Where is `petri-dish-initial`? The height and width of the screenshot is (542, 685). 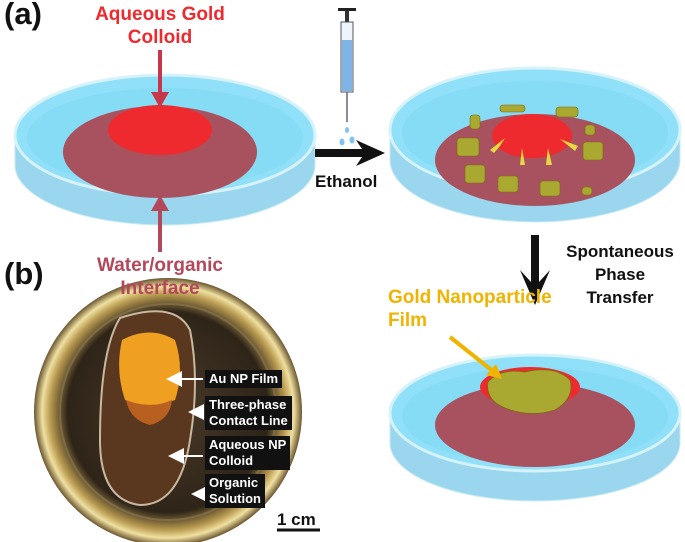 petri-dish-initial is located at coordinates (165, 149).